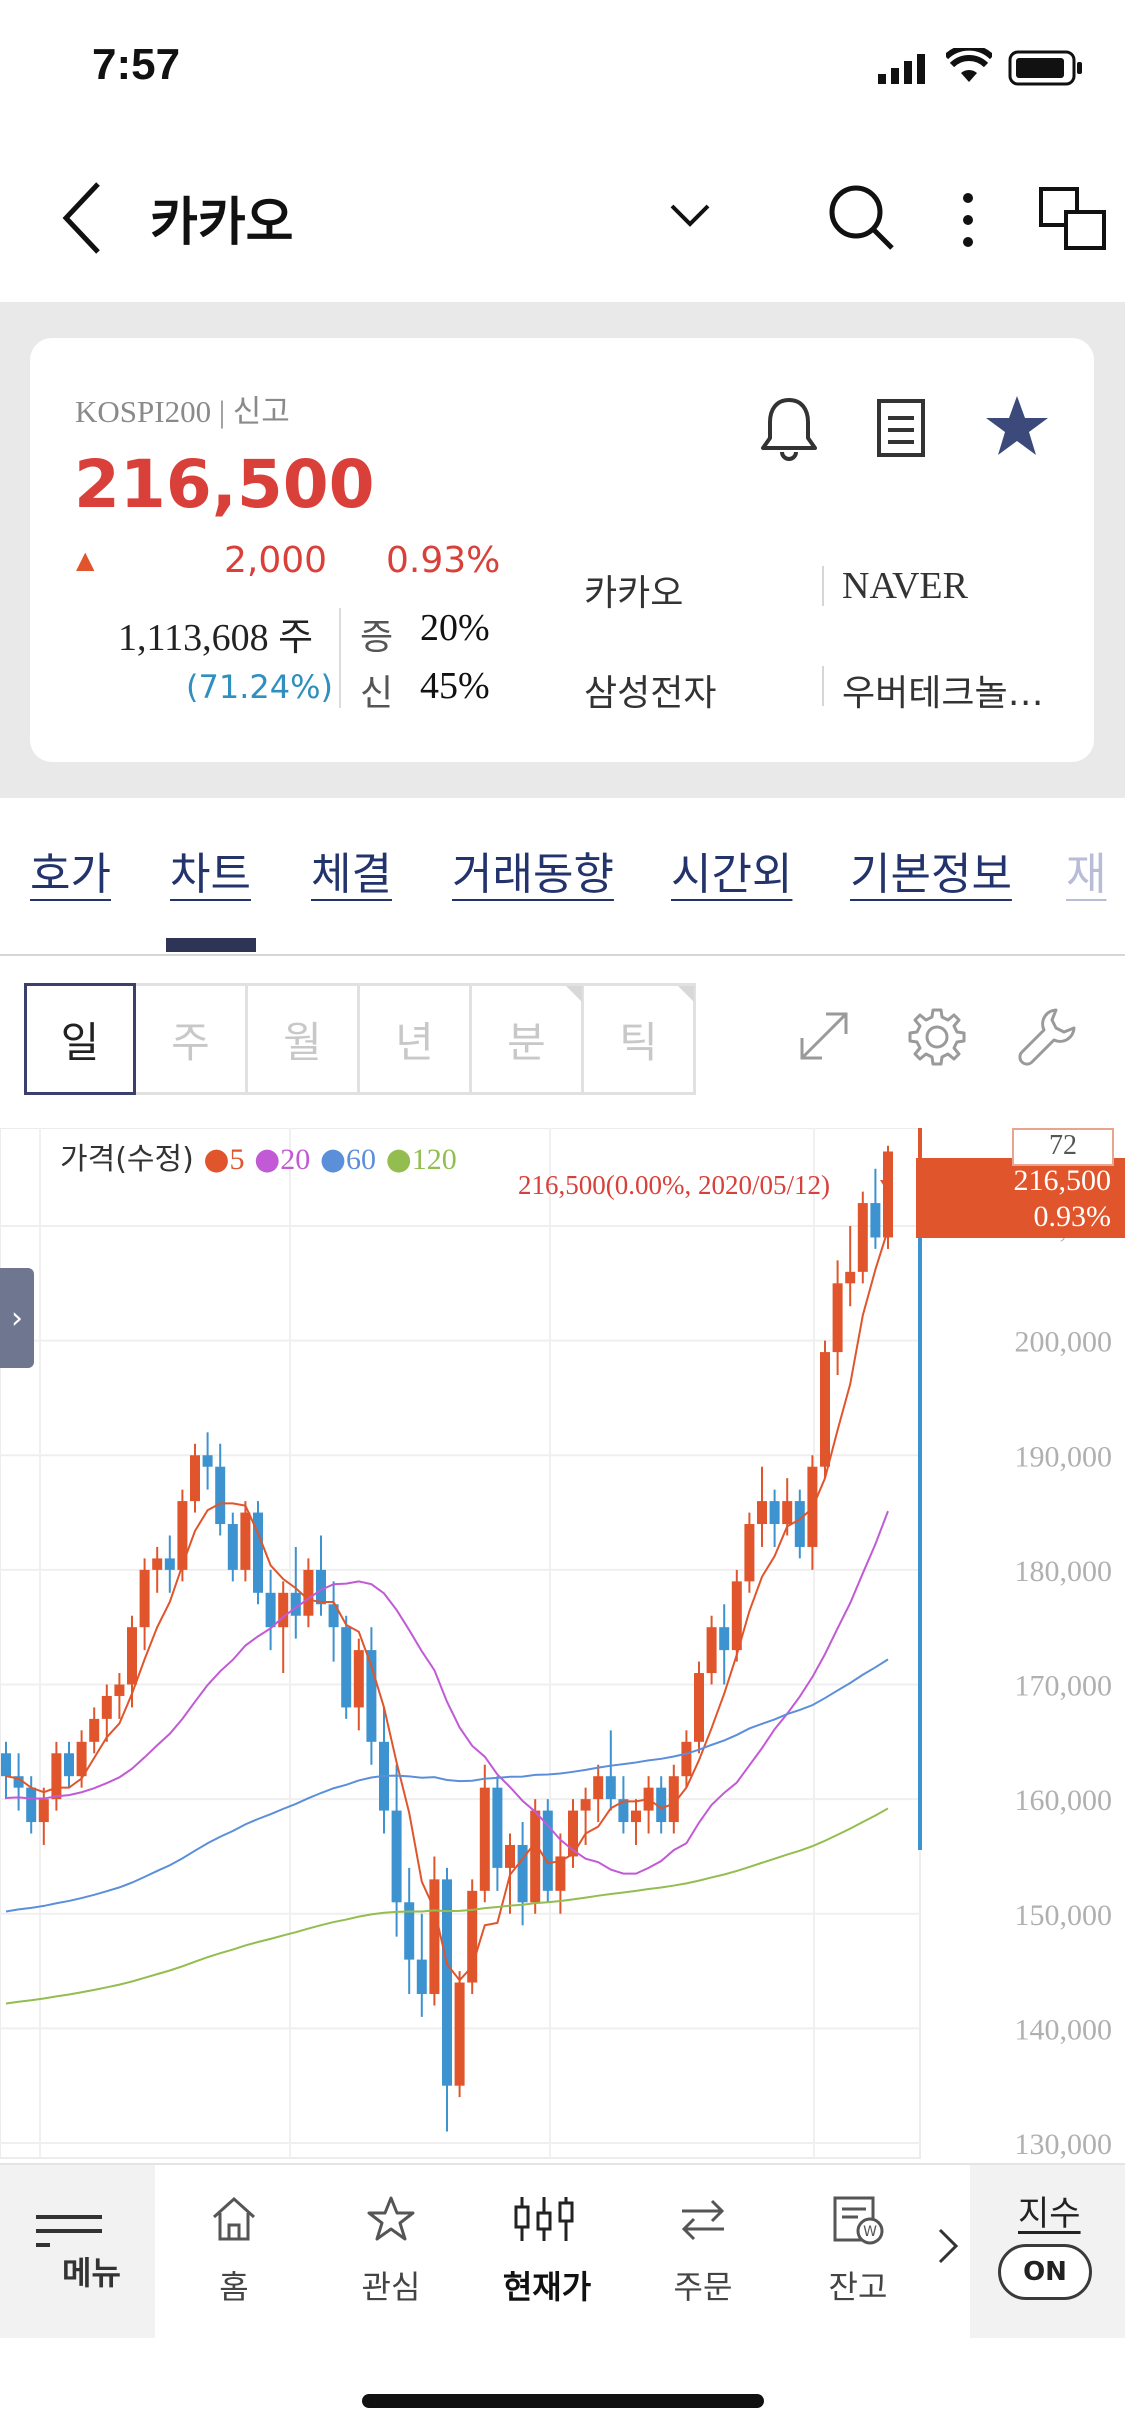 Image resolution: width=1125 pixels, height=2436 pixels. Describe the element at coordinates (703, 2287) in the screenshot. I see `nav-order: 주문` at that location.